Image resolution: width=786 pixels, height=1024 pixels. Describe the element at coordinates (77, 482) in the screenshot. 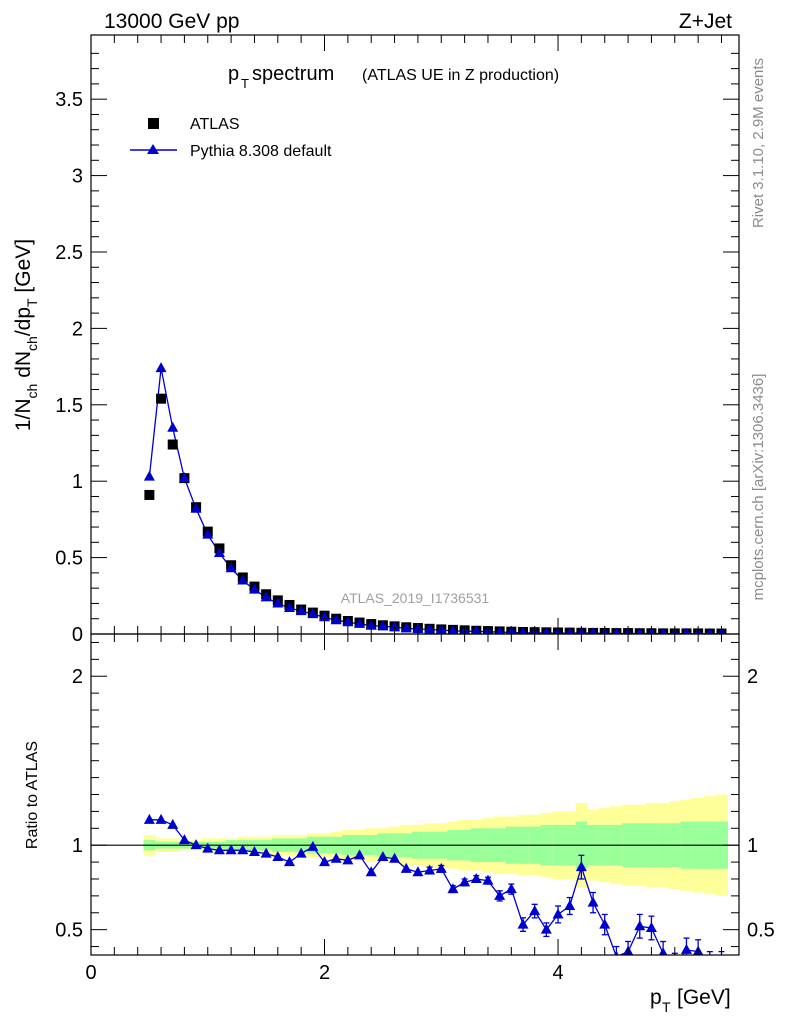

I see `y-tick-label: 1` at that location.